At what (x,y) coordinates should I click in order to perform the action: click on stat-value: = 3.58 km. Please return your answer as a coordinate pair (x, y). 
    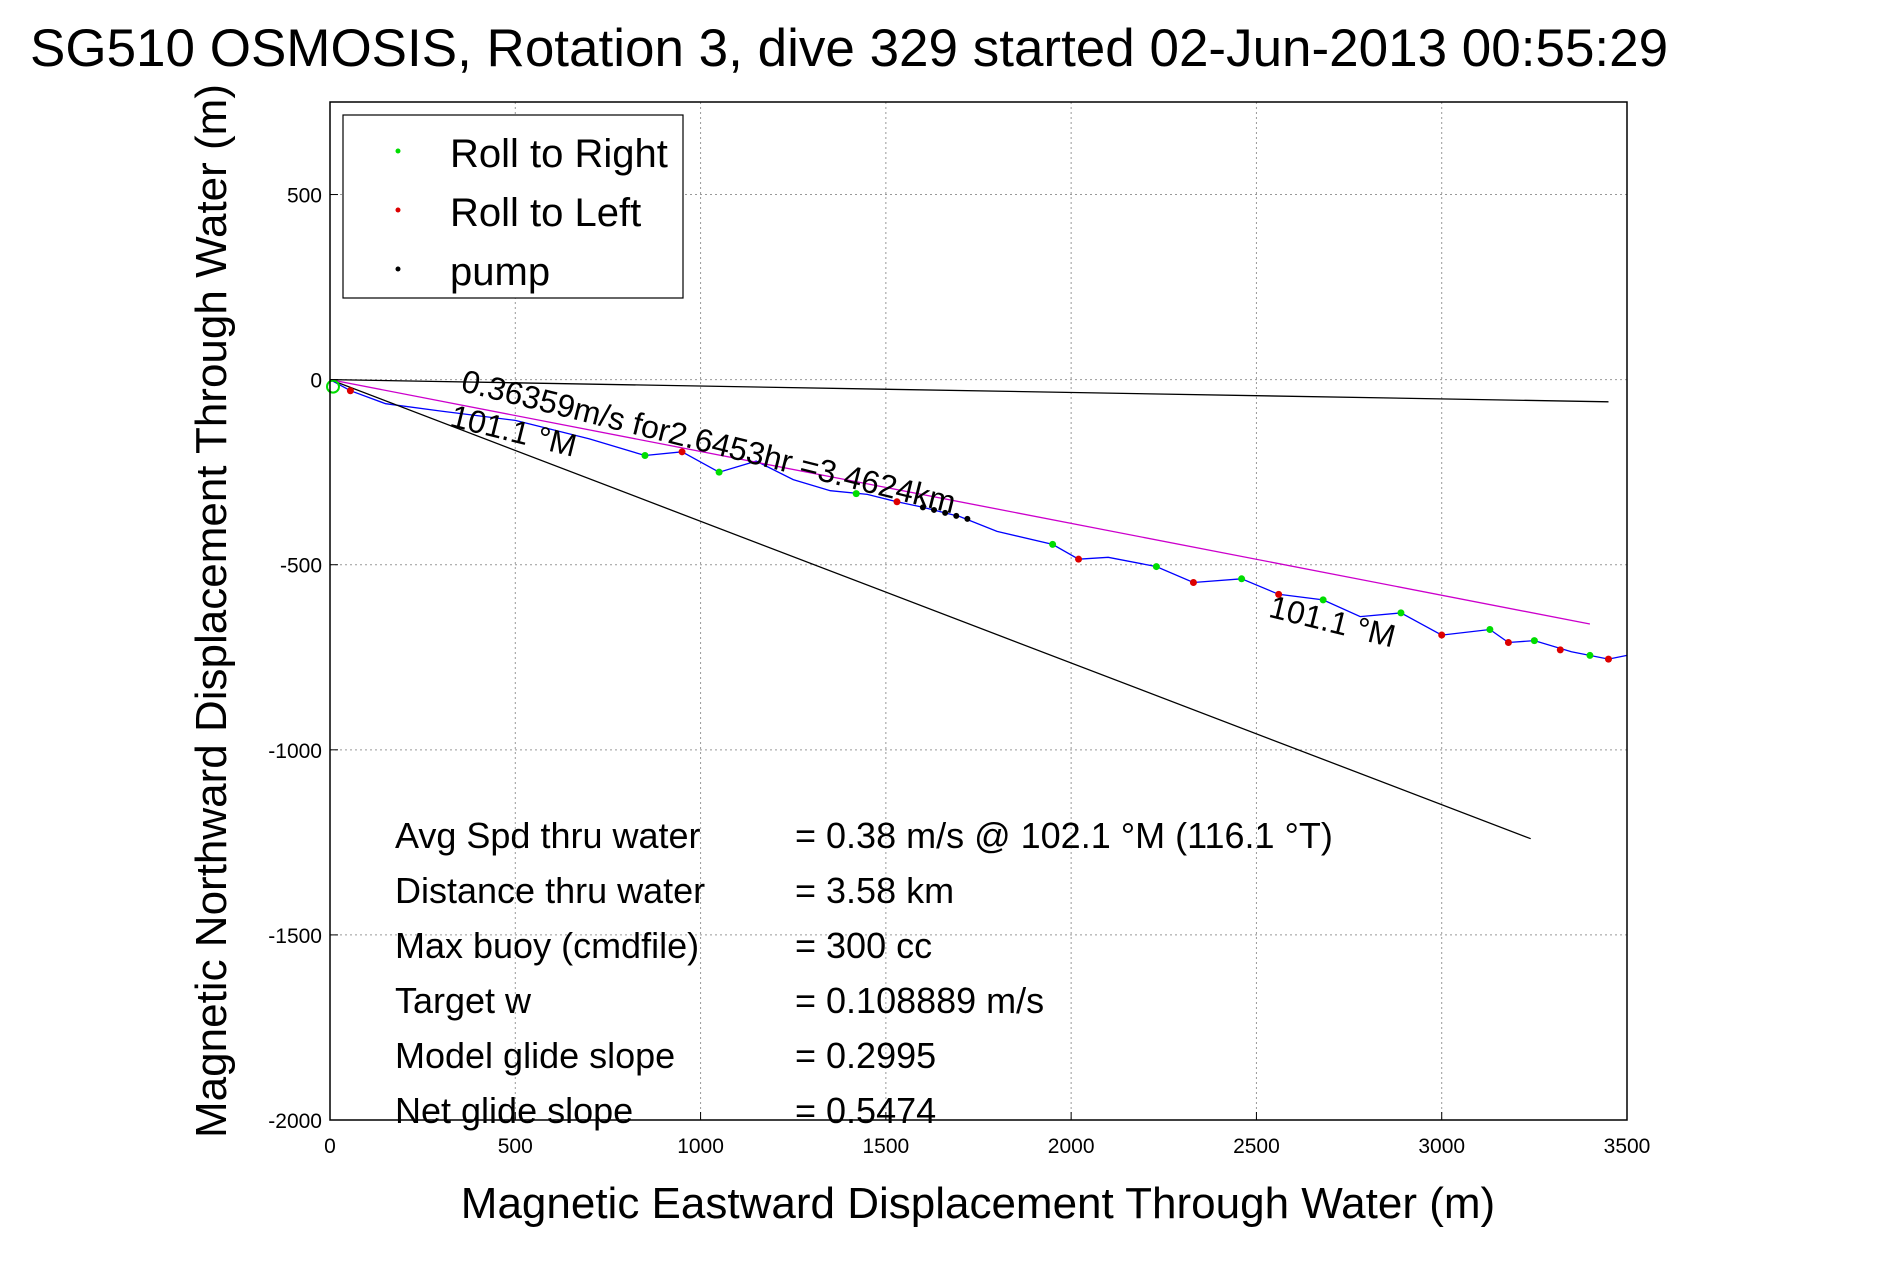
    Looking at the image, I should click on (874, 890).